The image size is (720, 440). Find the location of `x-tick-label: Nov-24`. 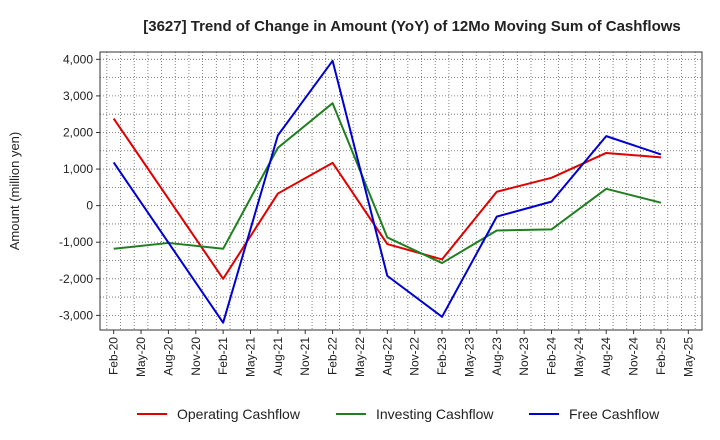

x-tick-label: Nov-24 is located at coordinates (634, 356).